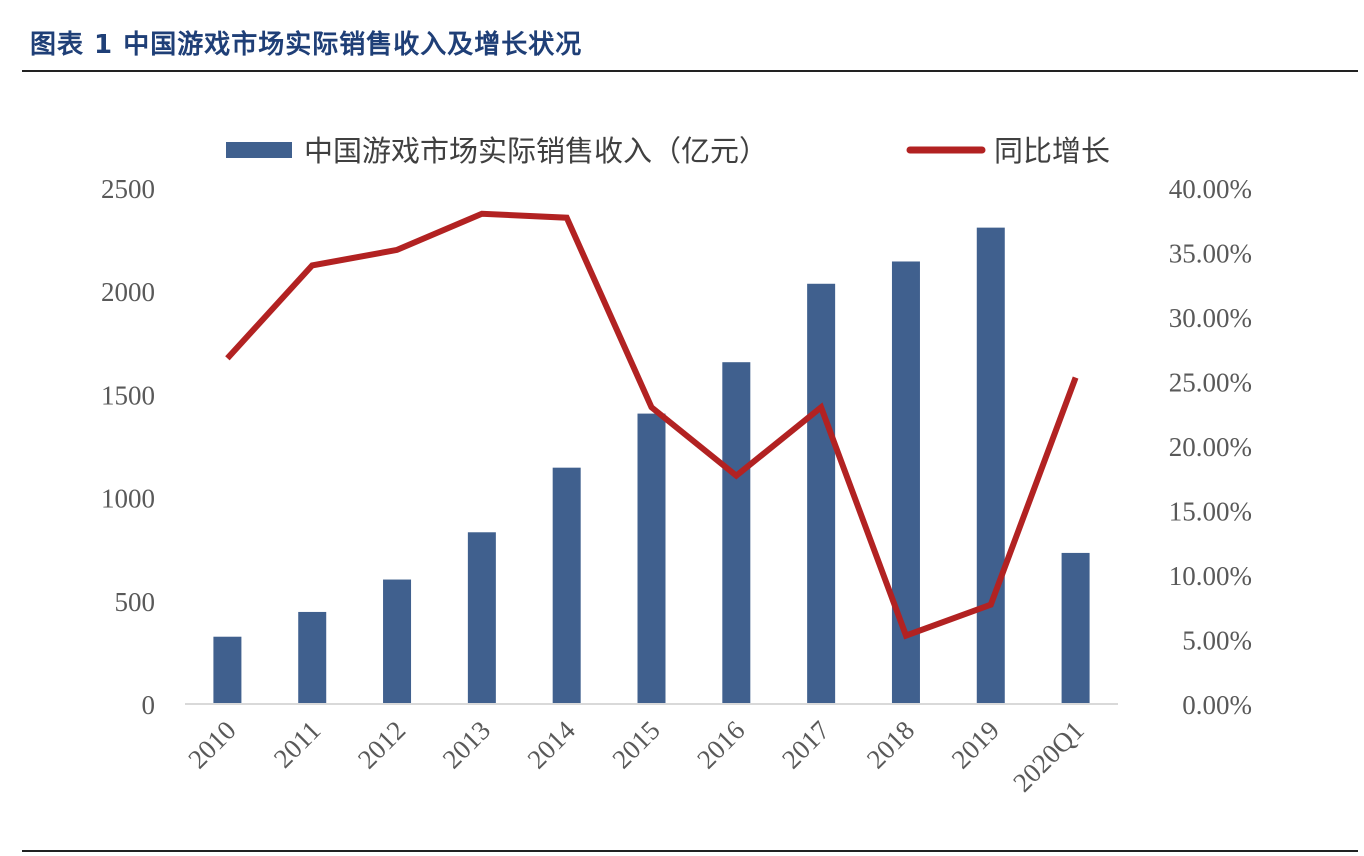 This screenshot has width=1364, height=856. What do you see at coordinates (128, 395) in the screenshot?
I see `y-left-tick-label: 1500` at bounding box center [128, 395].